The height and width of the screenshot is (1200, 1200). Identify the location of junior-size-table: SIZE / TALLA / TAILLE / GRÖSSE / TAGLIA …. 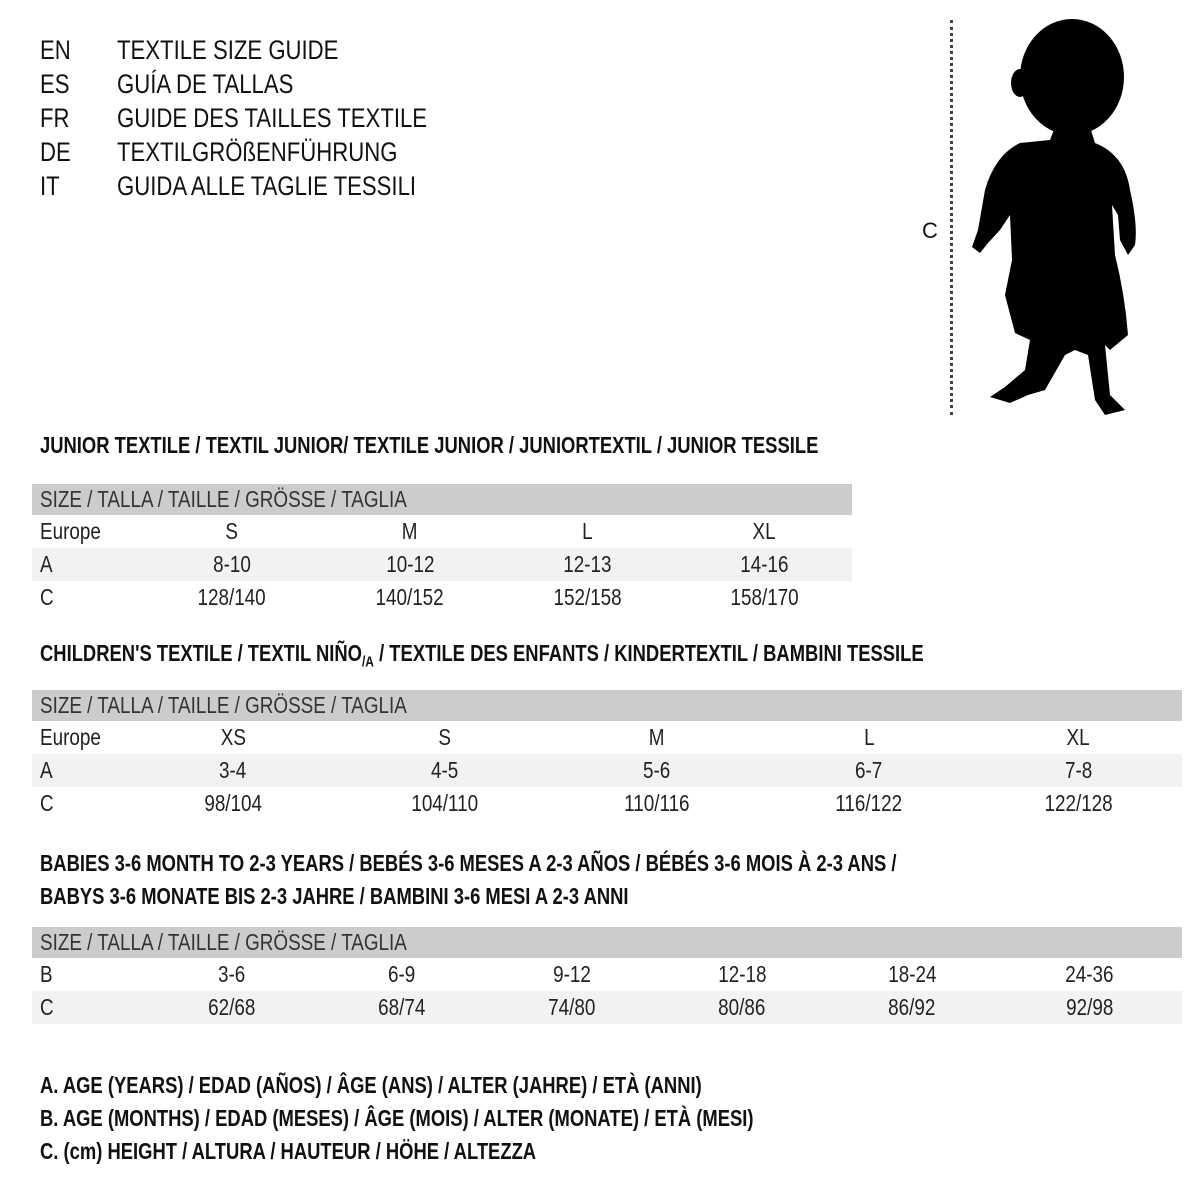
(442, 549).